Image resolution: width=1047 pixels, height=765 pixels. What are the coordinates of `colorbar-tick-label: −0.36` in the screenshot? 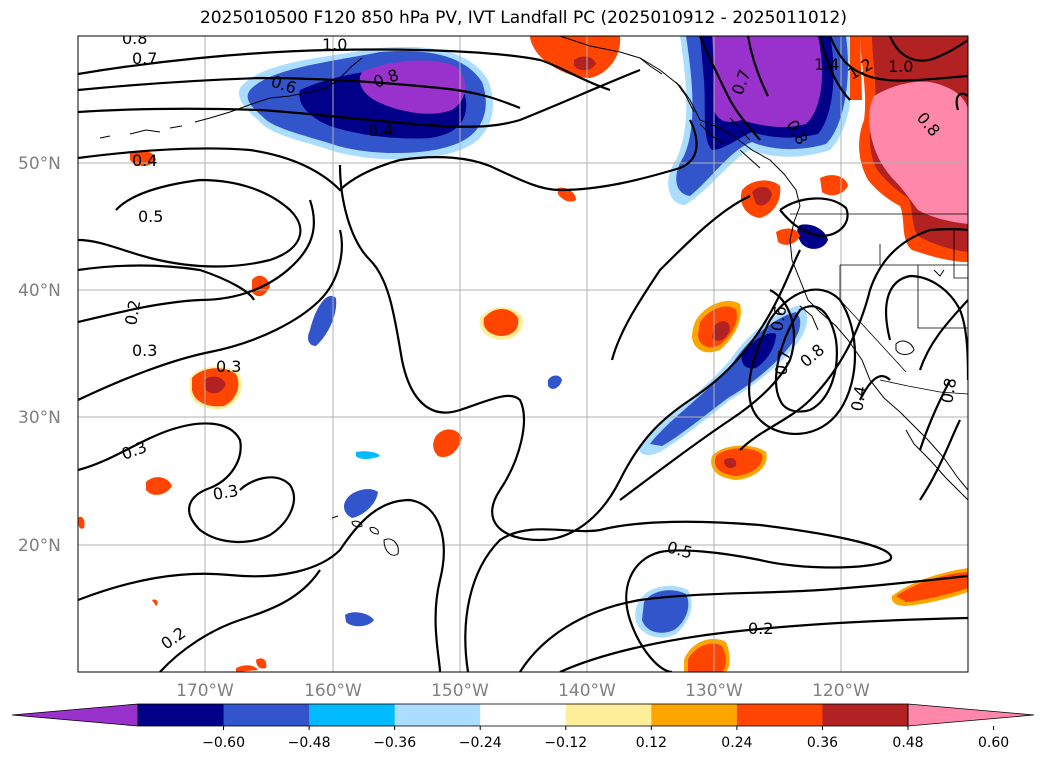 It's located at (394, 743).